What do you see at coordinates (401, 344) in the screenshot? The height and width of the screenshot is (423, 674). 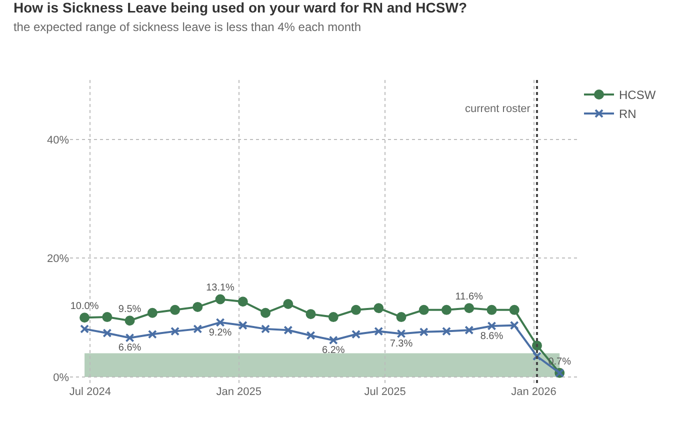 I see `data-label: 7.3%` at bounding box center [401, 344].